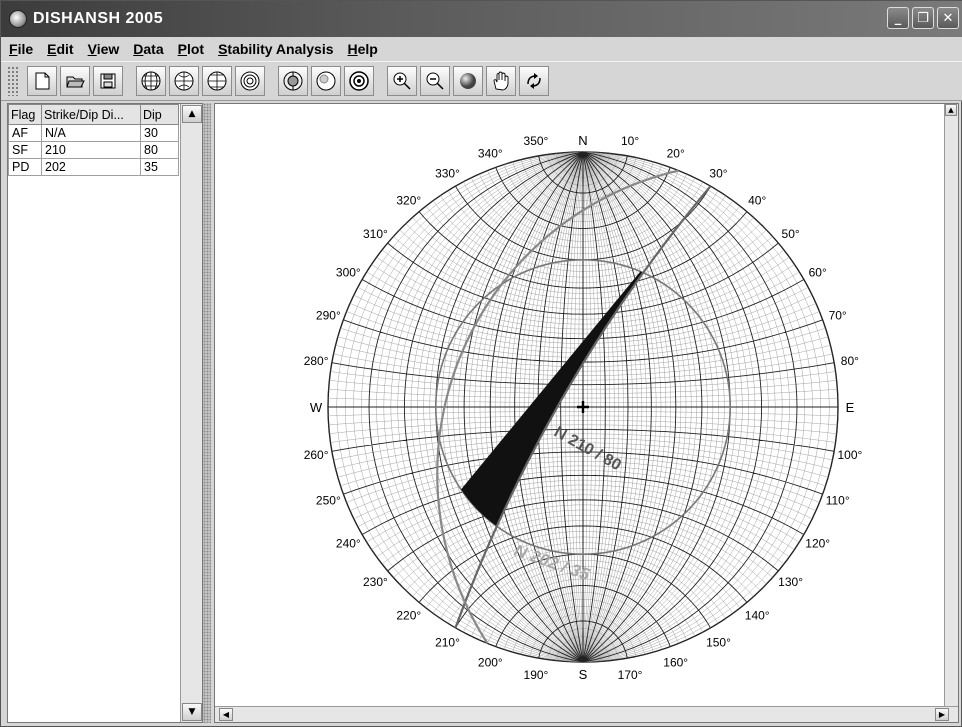 The height and width of the screenshot is (727, 962). I want to click on menu-help: Help, so click(362, 49).